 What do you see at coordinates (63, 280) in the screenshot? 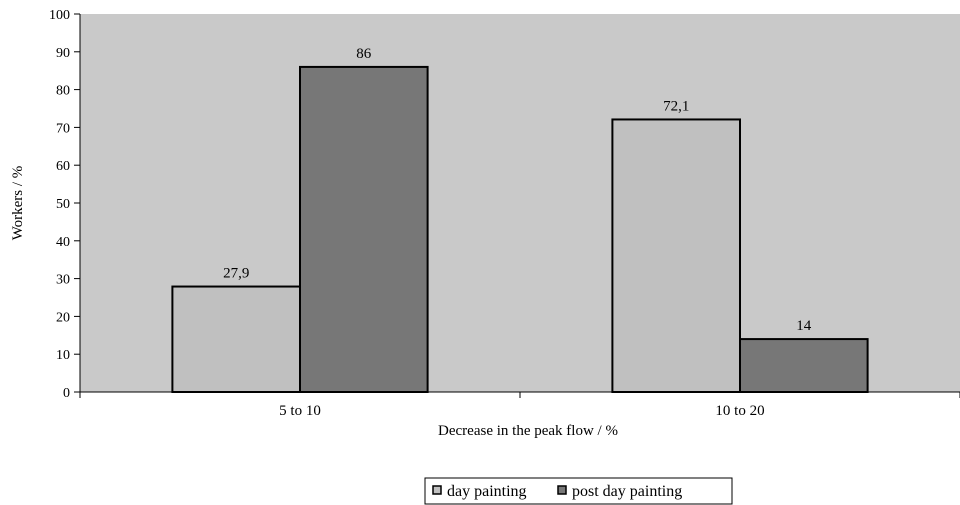
I see `y-tick-label: 30` at bounding box center [63, 280].